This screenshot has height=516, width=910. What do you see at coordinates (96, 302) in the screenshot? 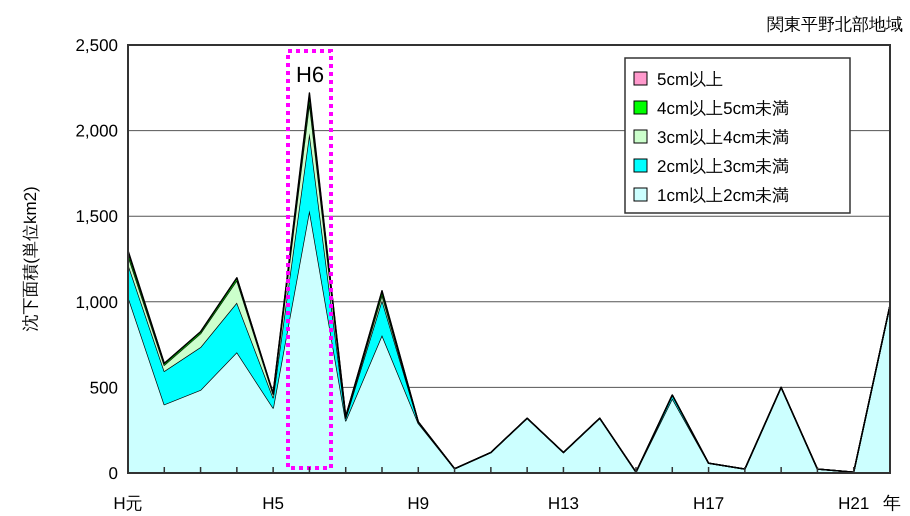
I see `y-tick-label: 1,000` at bounding box center [96, 302].